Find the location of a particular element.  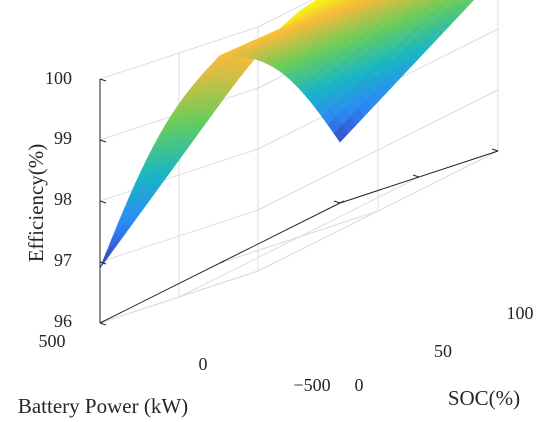

z-tick-label: 97 is located at coordinates (63, 260).